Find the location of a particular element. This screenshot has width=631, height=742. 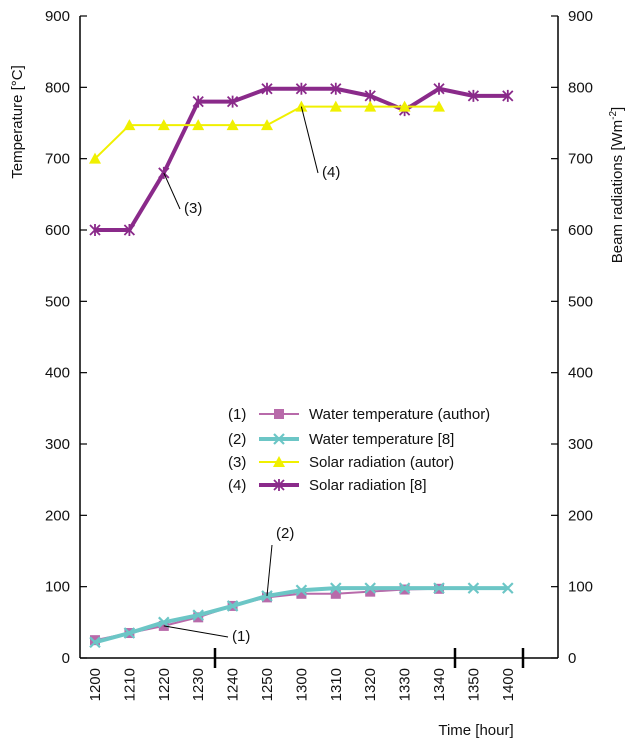

annotation-label: (1) is located at coordinates (241, 636).